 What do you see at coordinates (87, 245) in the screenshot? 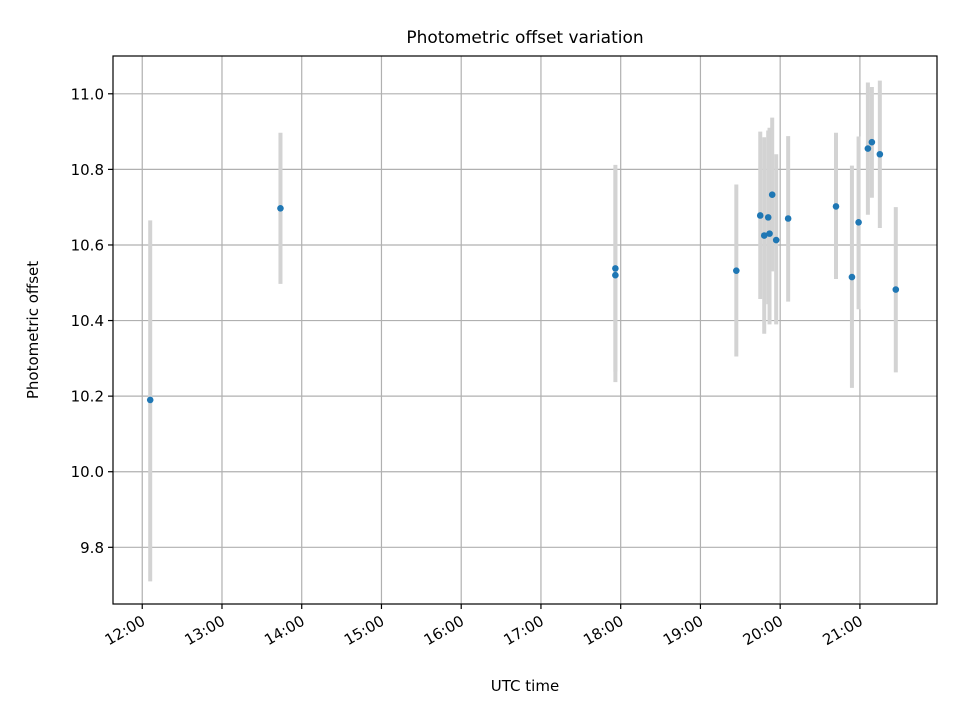
I see `y-tick-label: 10.6` at bounding box center [87, 245].